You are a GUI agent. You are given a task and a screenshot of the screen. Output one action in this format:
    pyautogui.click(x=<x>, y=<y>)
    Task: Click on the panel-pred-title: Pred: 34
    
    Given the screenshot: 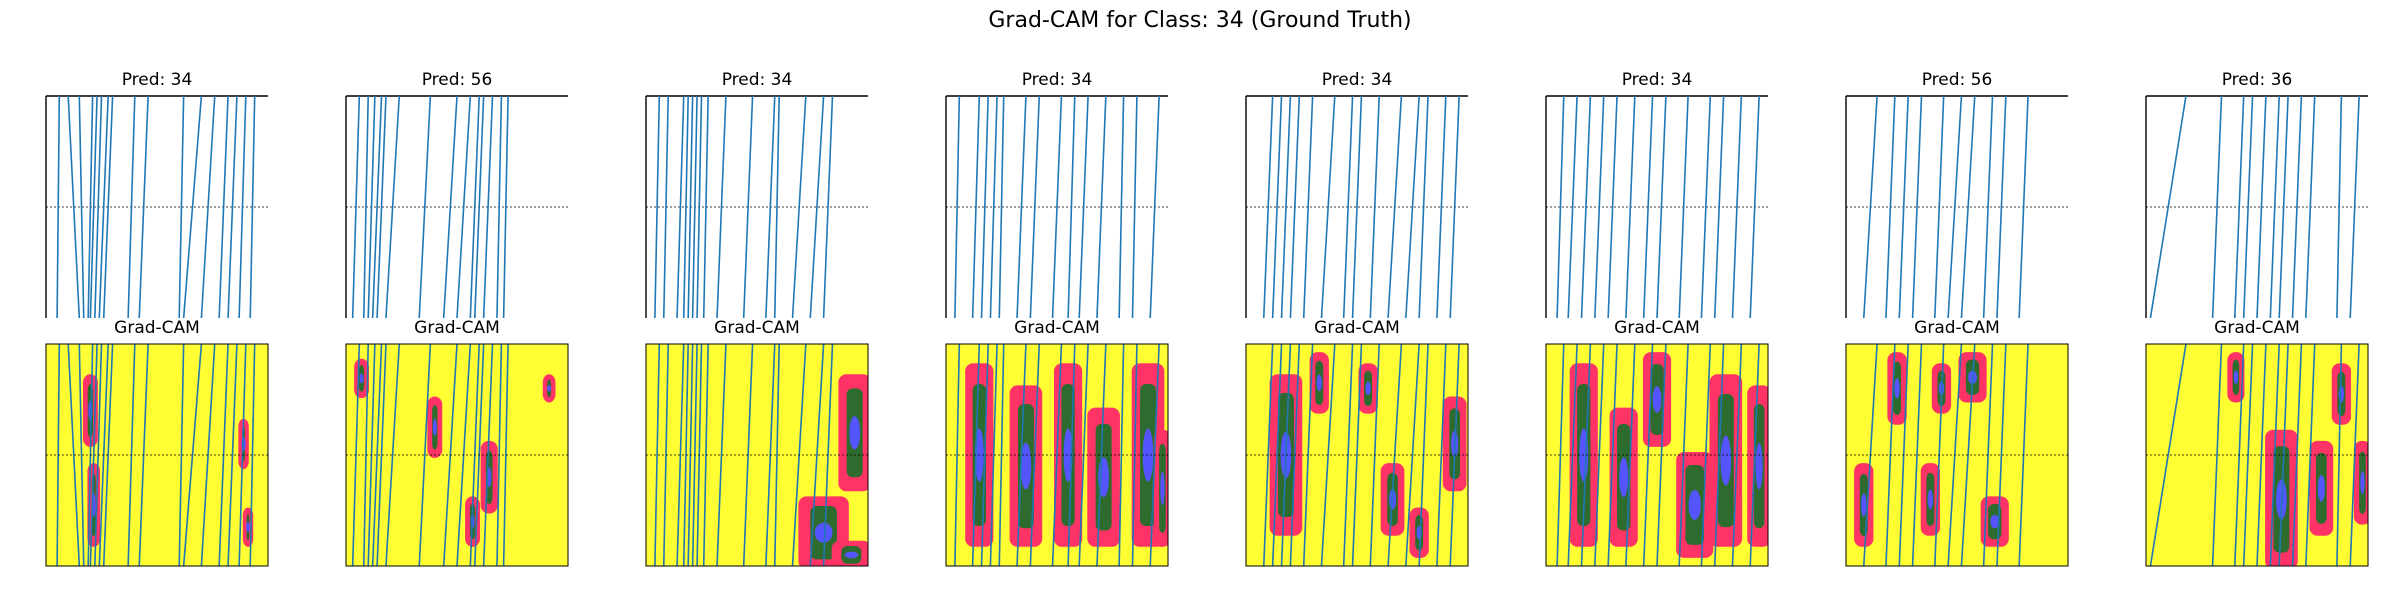 What is the action you would take?
    pyautogui.click(x=1657, y=80)
    